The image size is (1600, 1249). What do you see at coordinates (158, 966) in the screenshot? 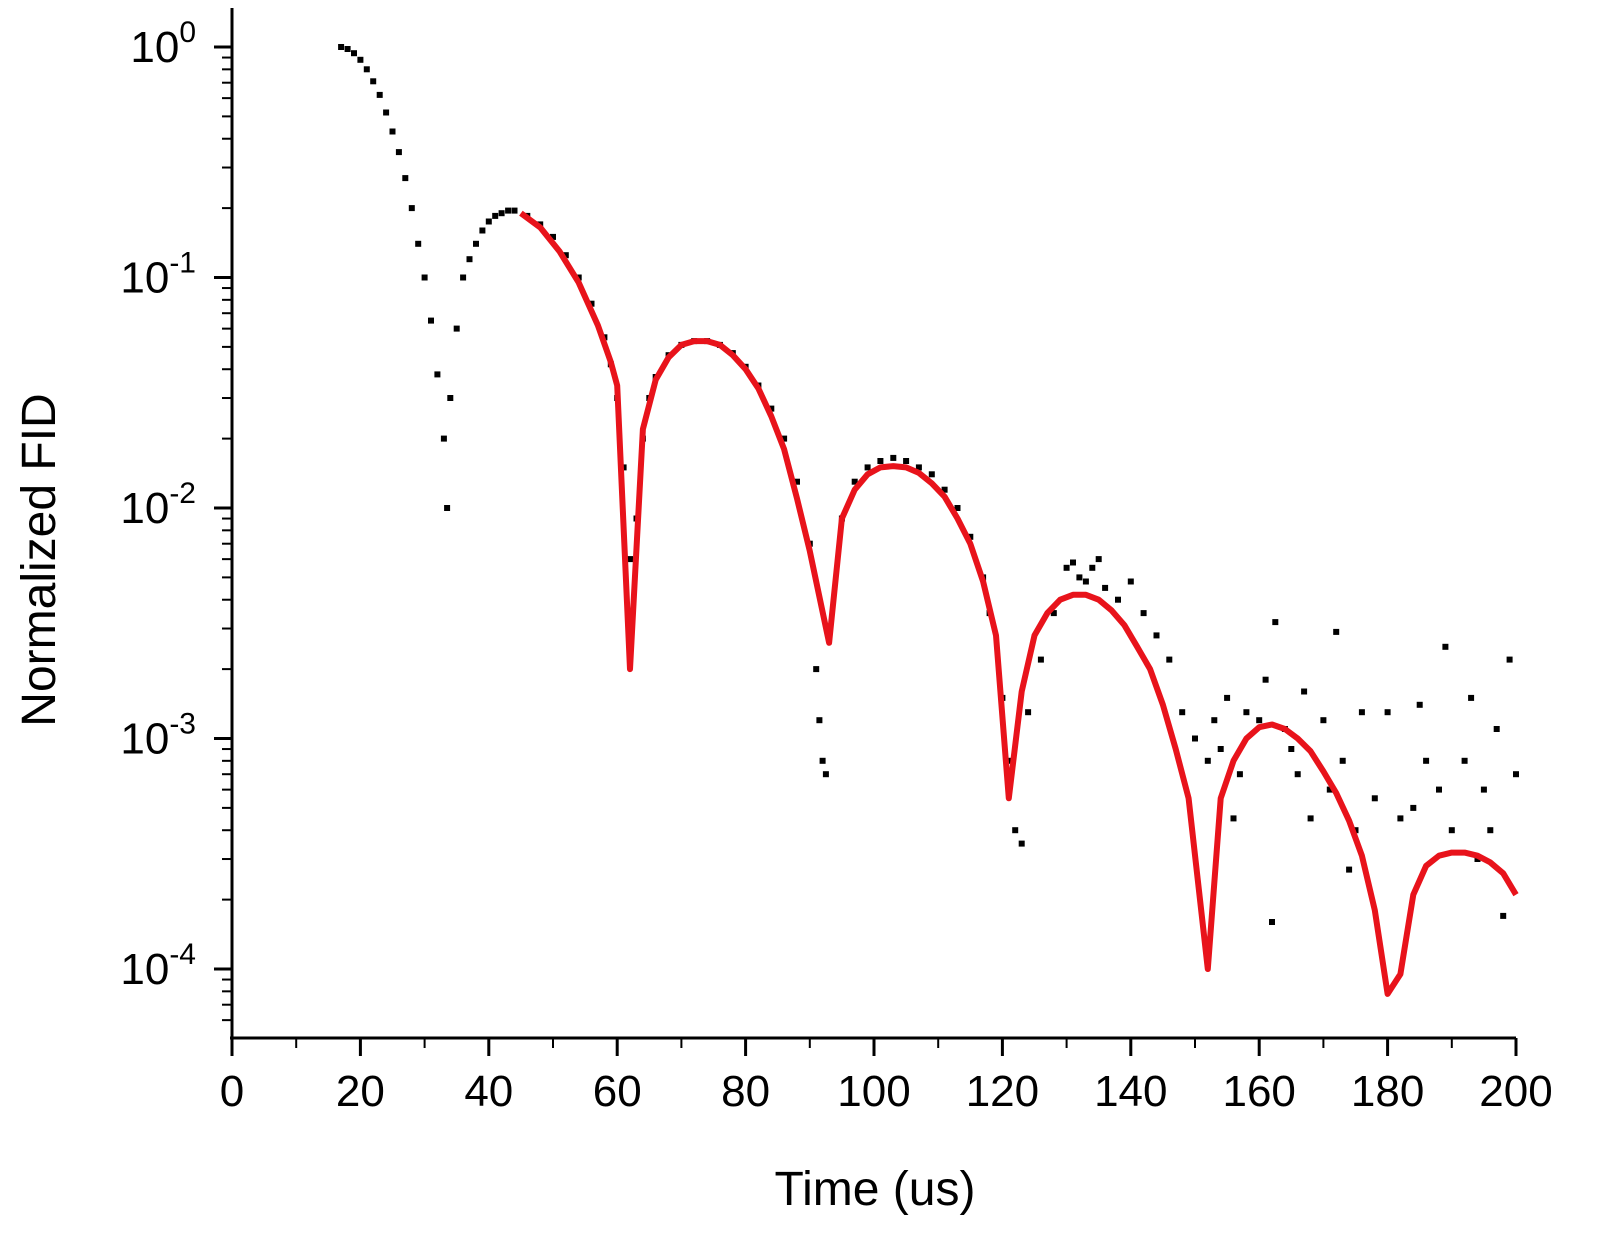
I see `y-tick-label: 10⁻⁴` at bounding box center [158, 966].